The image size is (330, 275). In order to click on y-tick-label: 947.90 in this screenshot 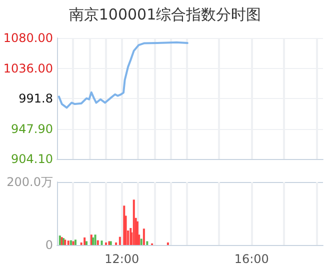, I will do `click(32, 129)`.